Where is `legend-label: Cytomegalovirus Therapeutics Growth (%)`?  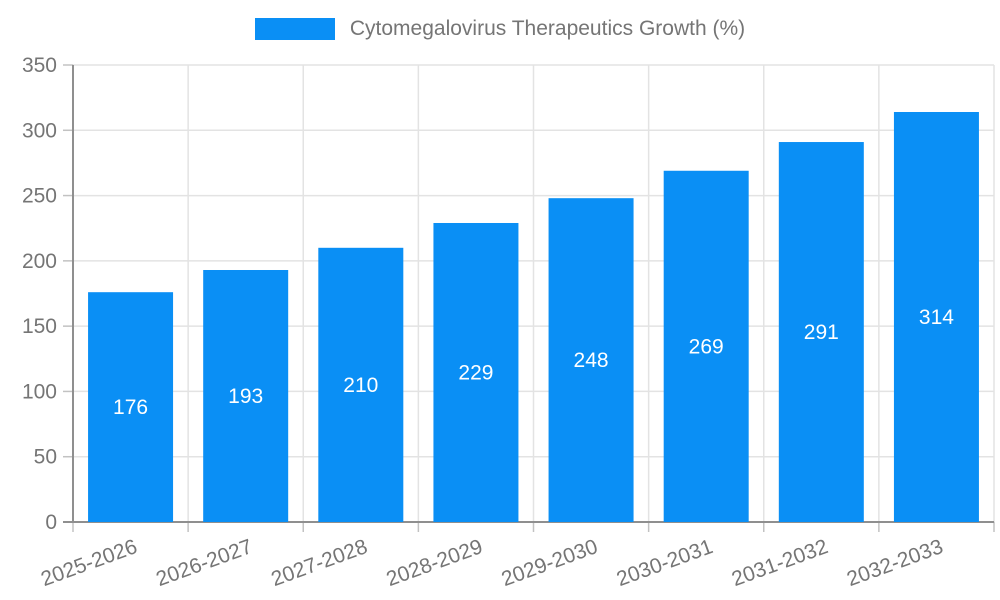 legend-label: Cytomegalovirus Therapeutics Growth (%) is located at coordinates (547, 28).